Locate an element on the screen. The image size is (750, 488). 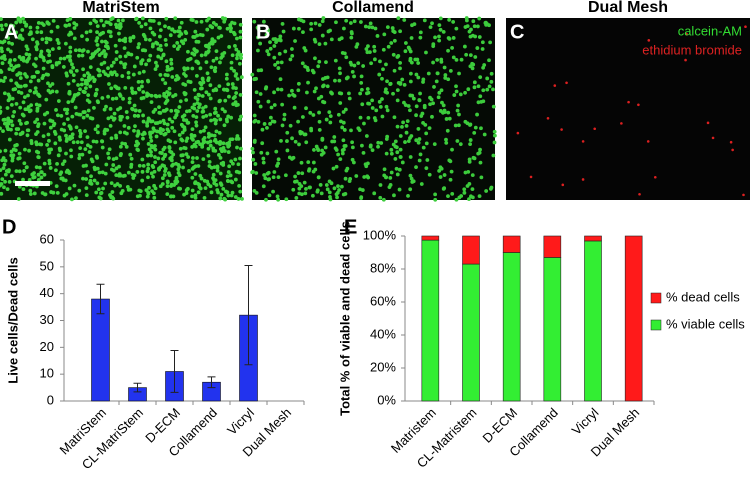
y-tick-label: 60% is located at coordinates (383, 300).